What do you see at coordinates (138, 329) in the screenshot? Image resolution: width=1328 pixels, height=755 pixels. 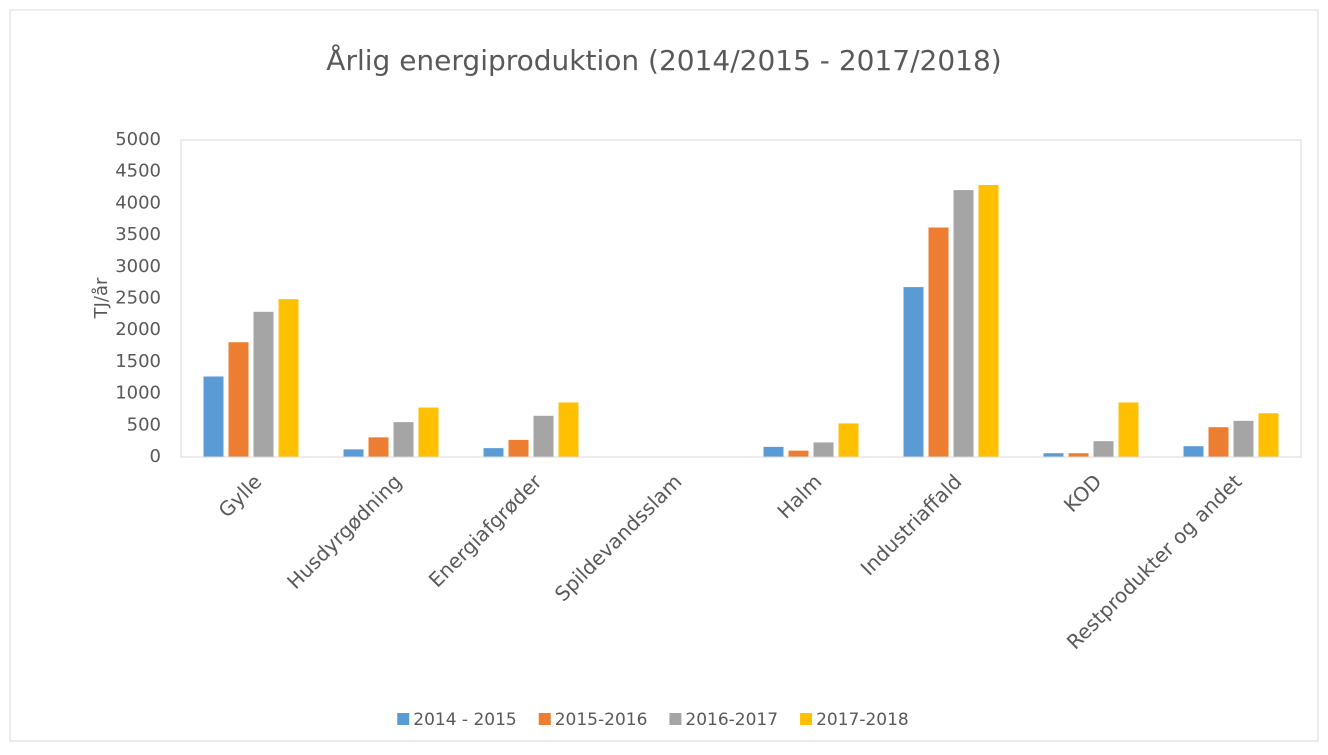 I see `y-tick-label: 2000` at bounding box center [138, 329].